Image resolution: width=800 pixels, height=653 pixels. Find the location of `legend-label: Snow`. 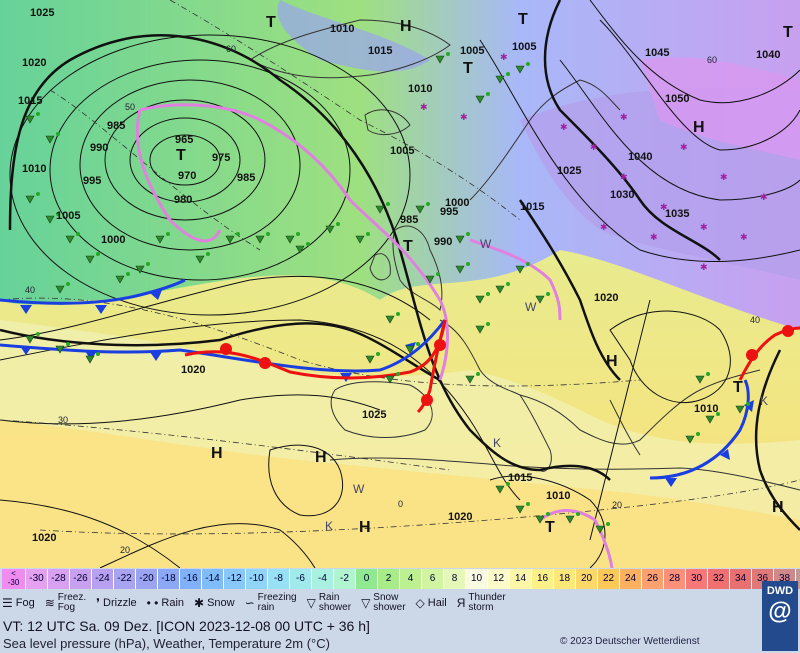

legend-label: Snow is located at coordinates (221, 602).